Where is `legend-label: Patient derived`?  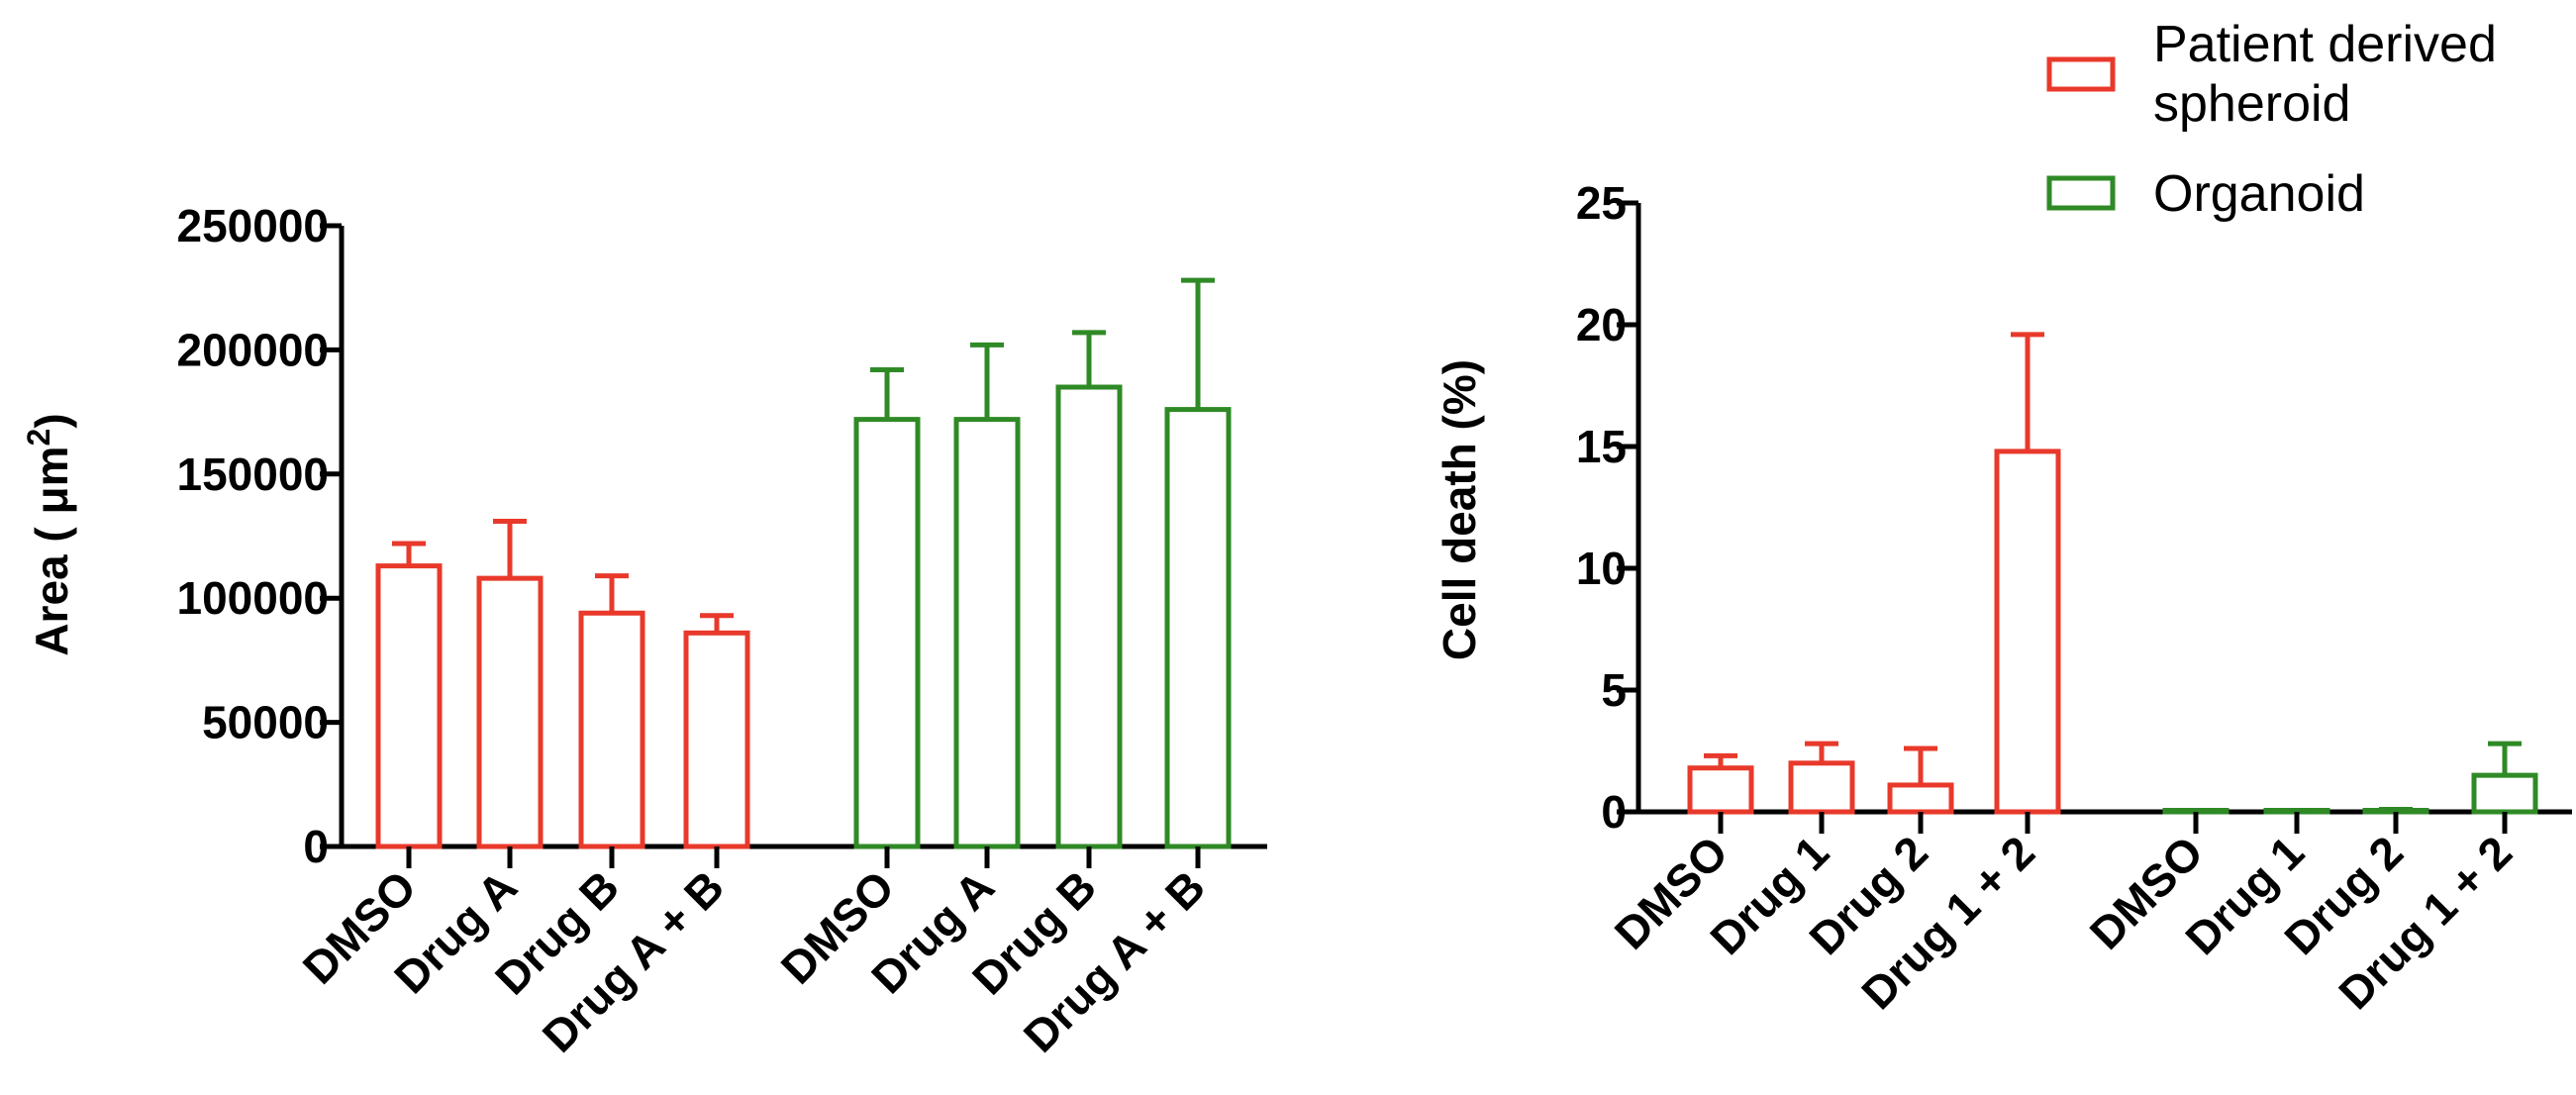 legend-label: Patient derived is located at coordinates (2325, 44).